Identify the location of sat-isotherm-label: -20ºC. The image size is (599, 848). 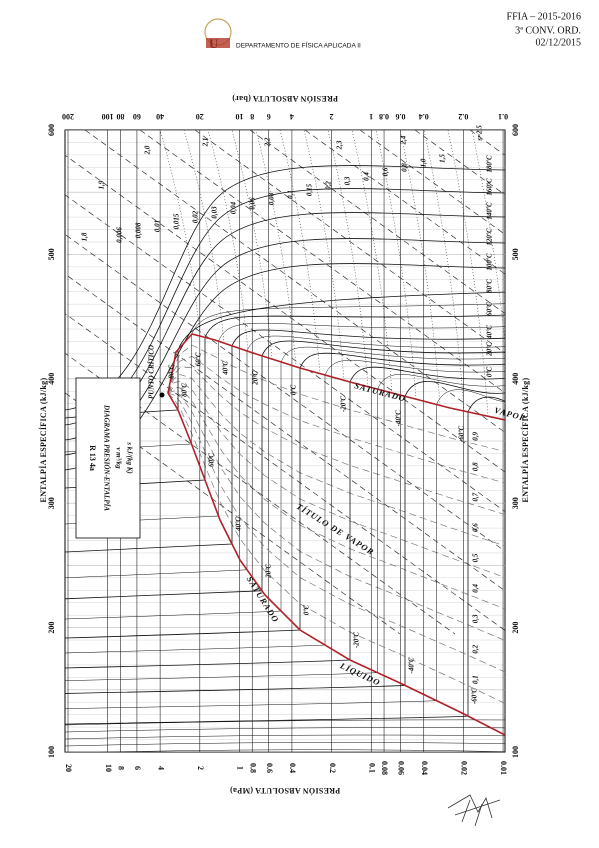
(344, 404).